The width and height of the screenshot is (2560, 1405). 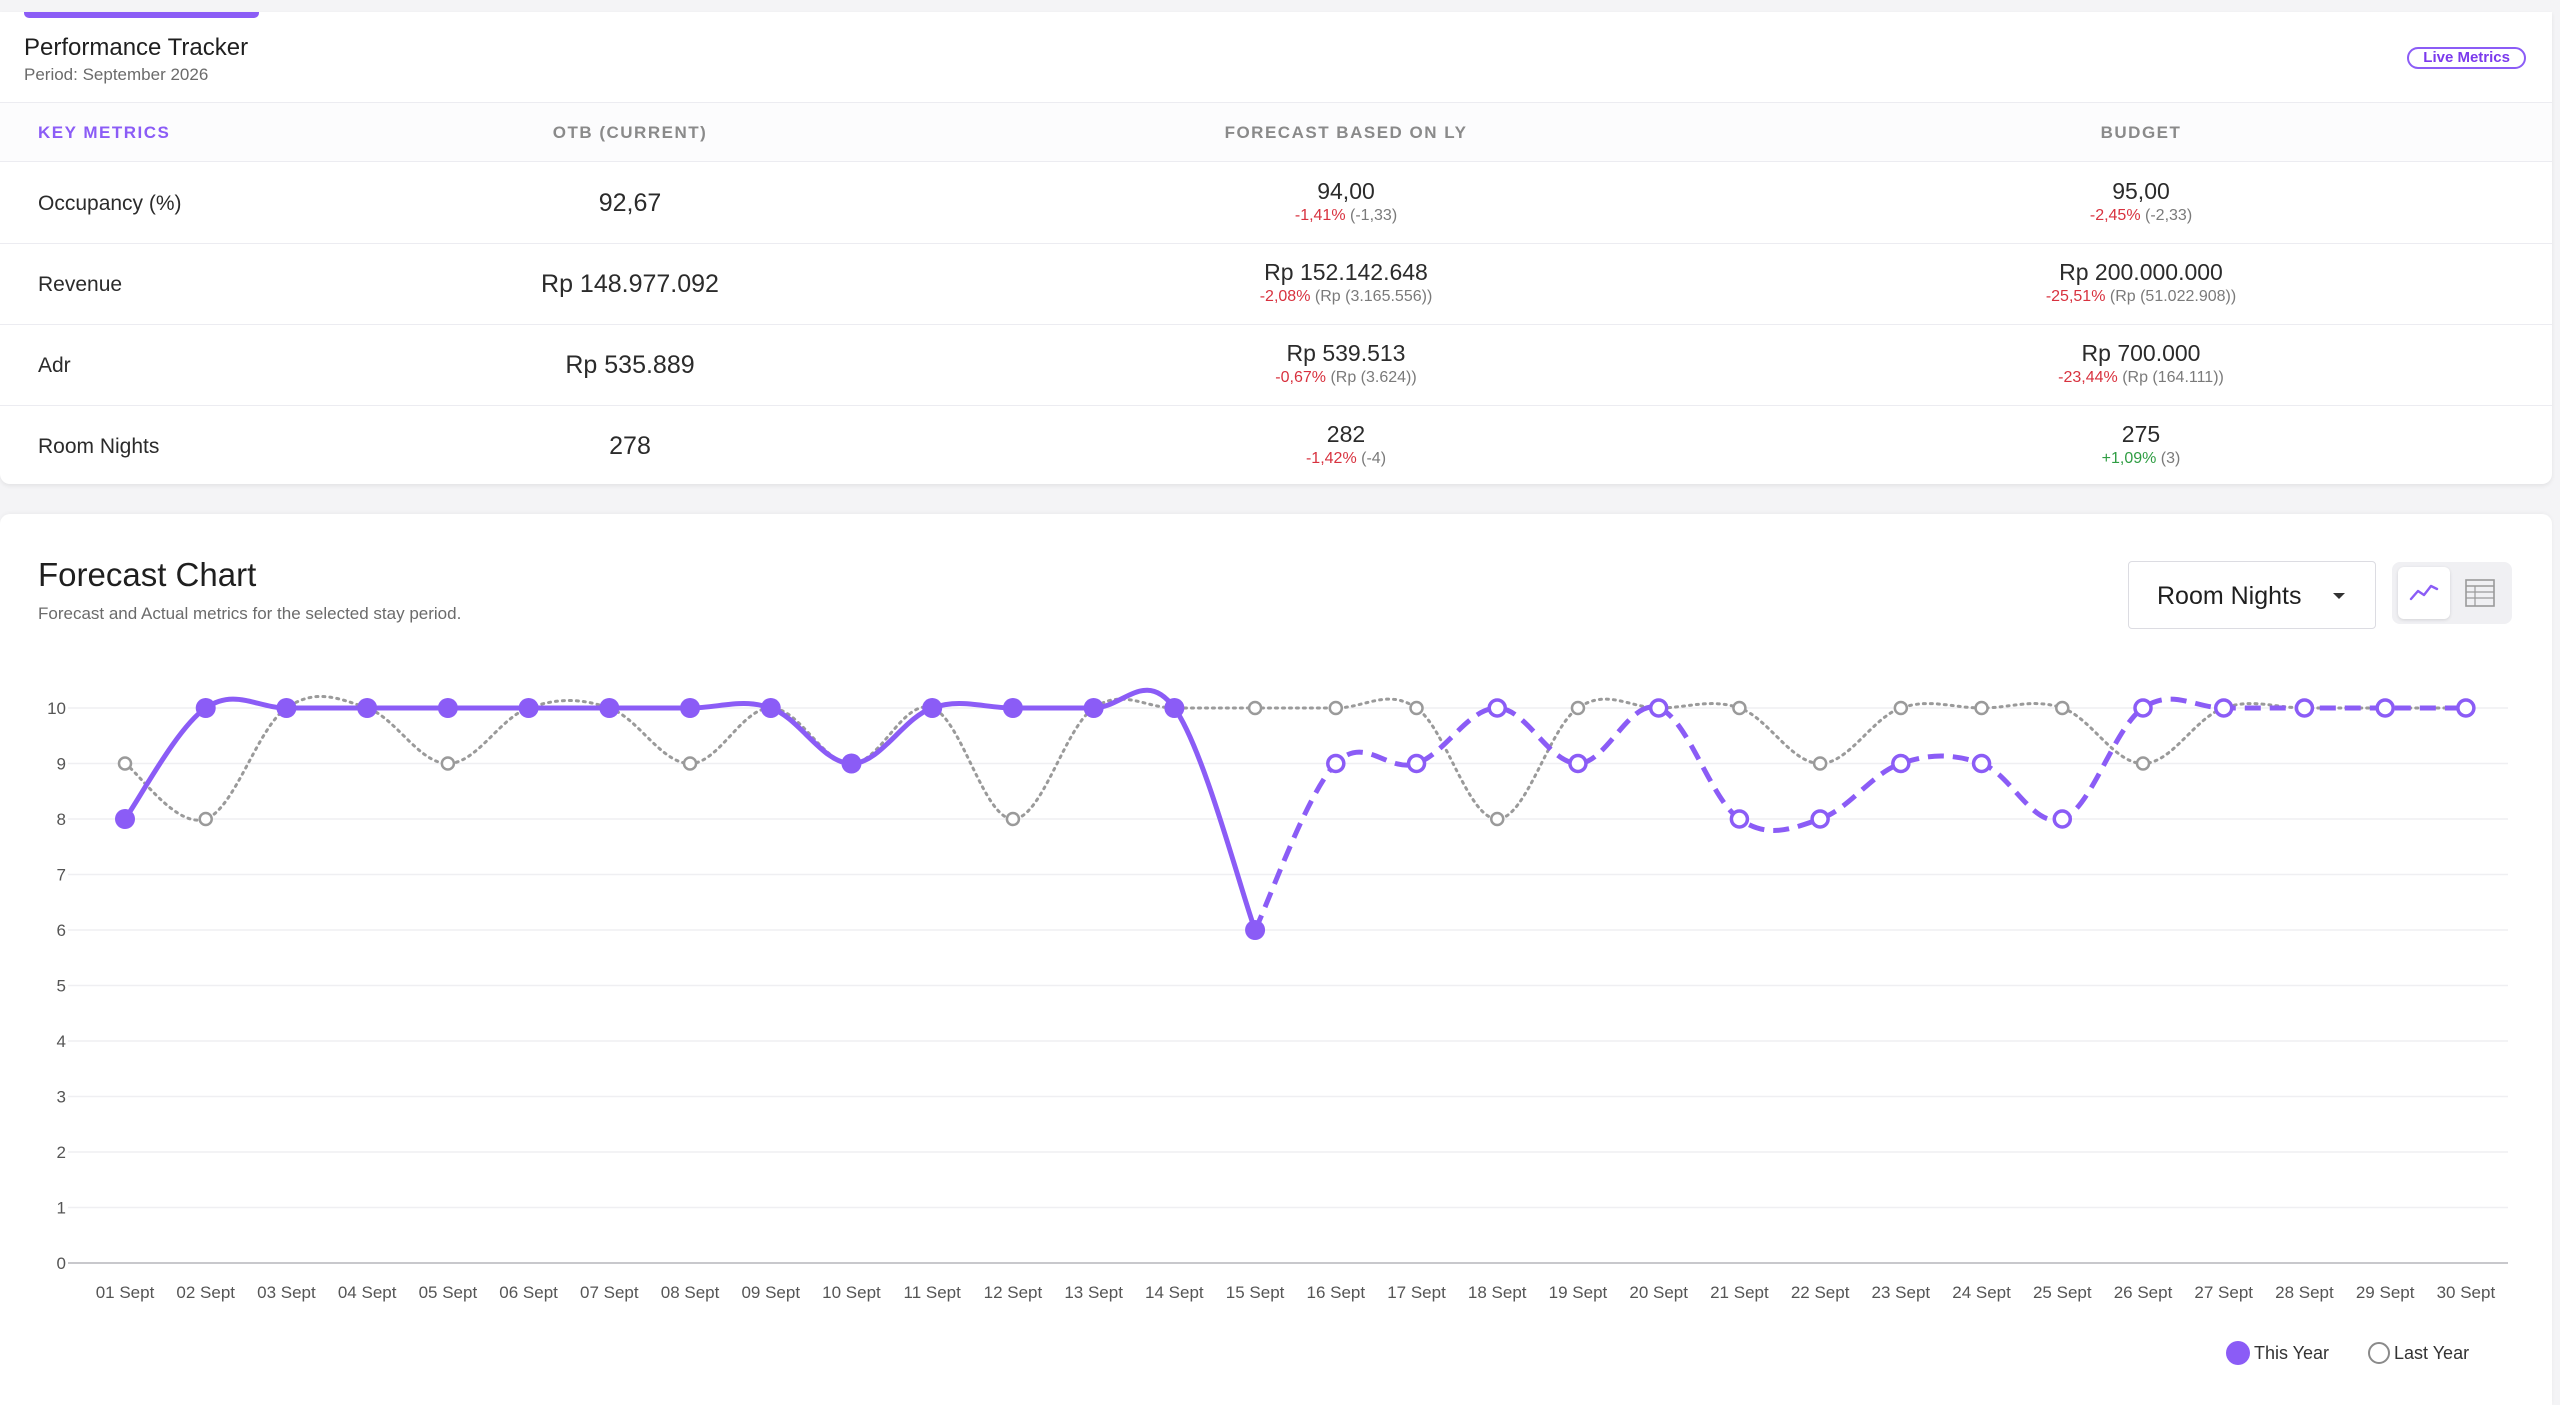 I want to click on metric-budget-delta: -2,45% (-2,33), so click(x=2141, y=216).